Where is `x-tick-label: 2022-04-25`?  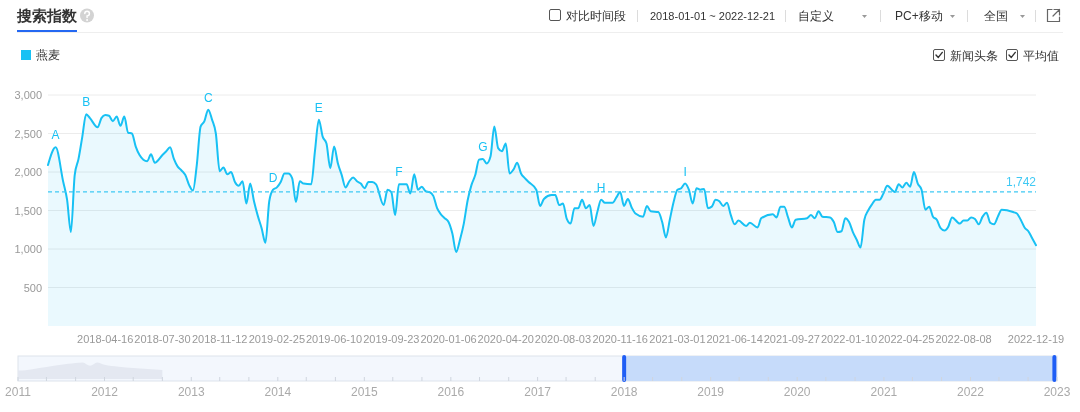
x-tick-label: 2022-04-25 is located at coordinates (906, 339).